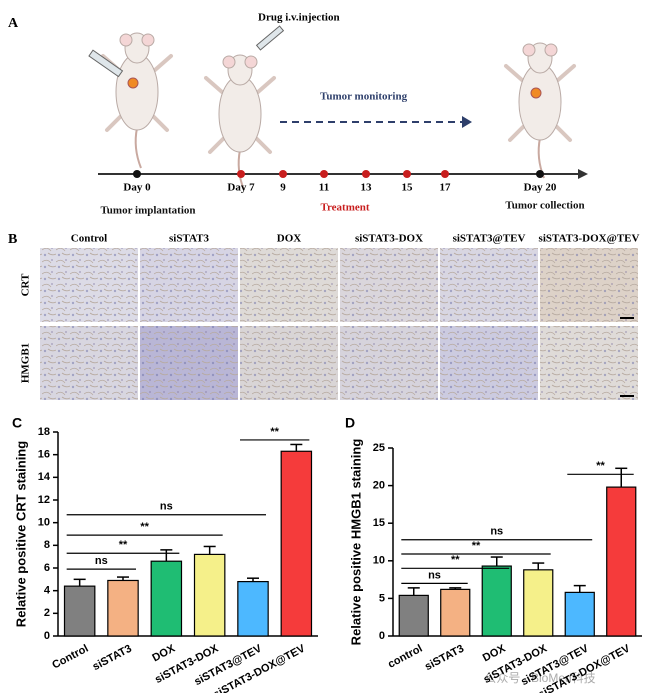 Image resolution: width=666 pixels, height=693 pixels. Describe the element at coordinates (89, 239) in the screenshot. I see `column-label: Control` at that location.